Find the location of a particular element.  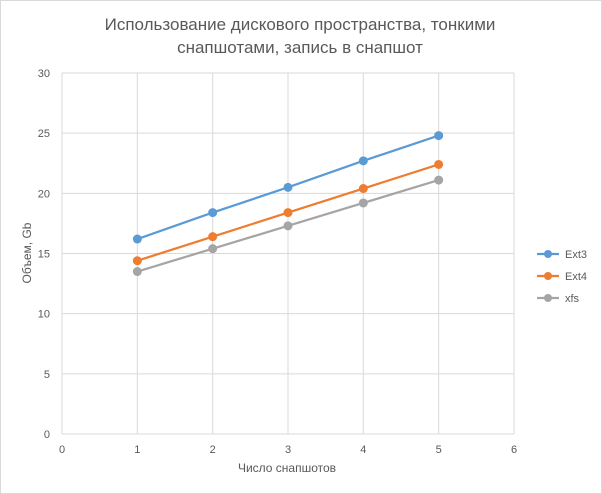

chart-title-line-2: снапшотами, запись в снапшот is located at coordinates (300, 47).